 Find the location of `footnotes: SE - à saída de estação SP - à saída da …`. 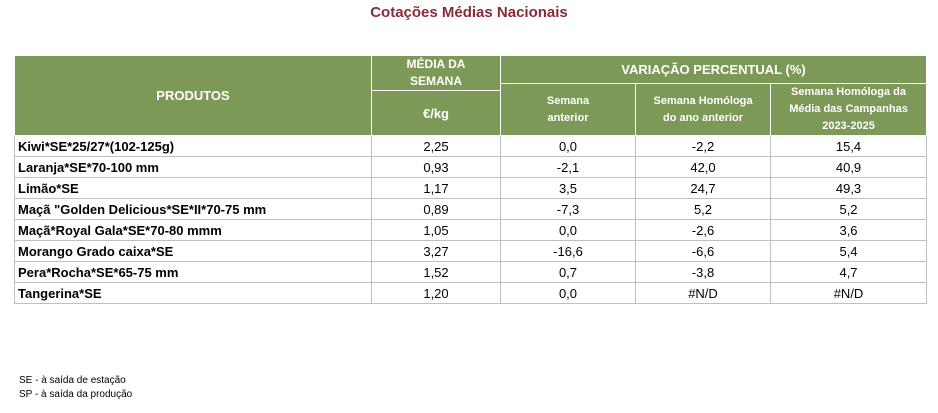

footnotes: SE - à saída de estação SP - à saída da … is located at coordinates (75, 388).